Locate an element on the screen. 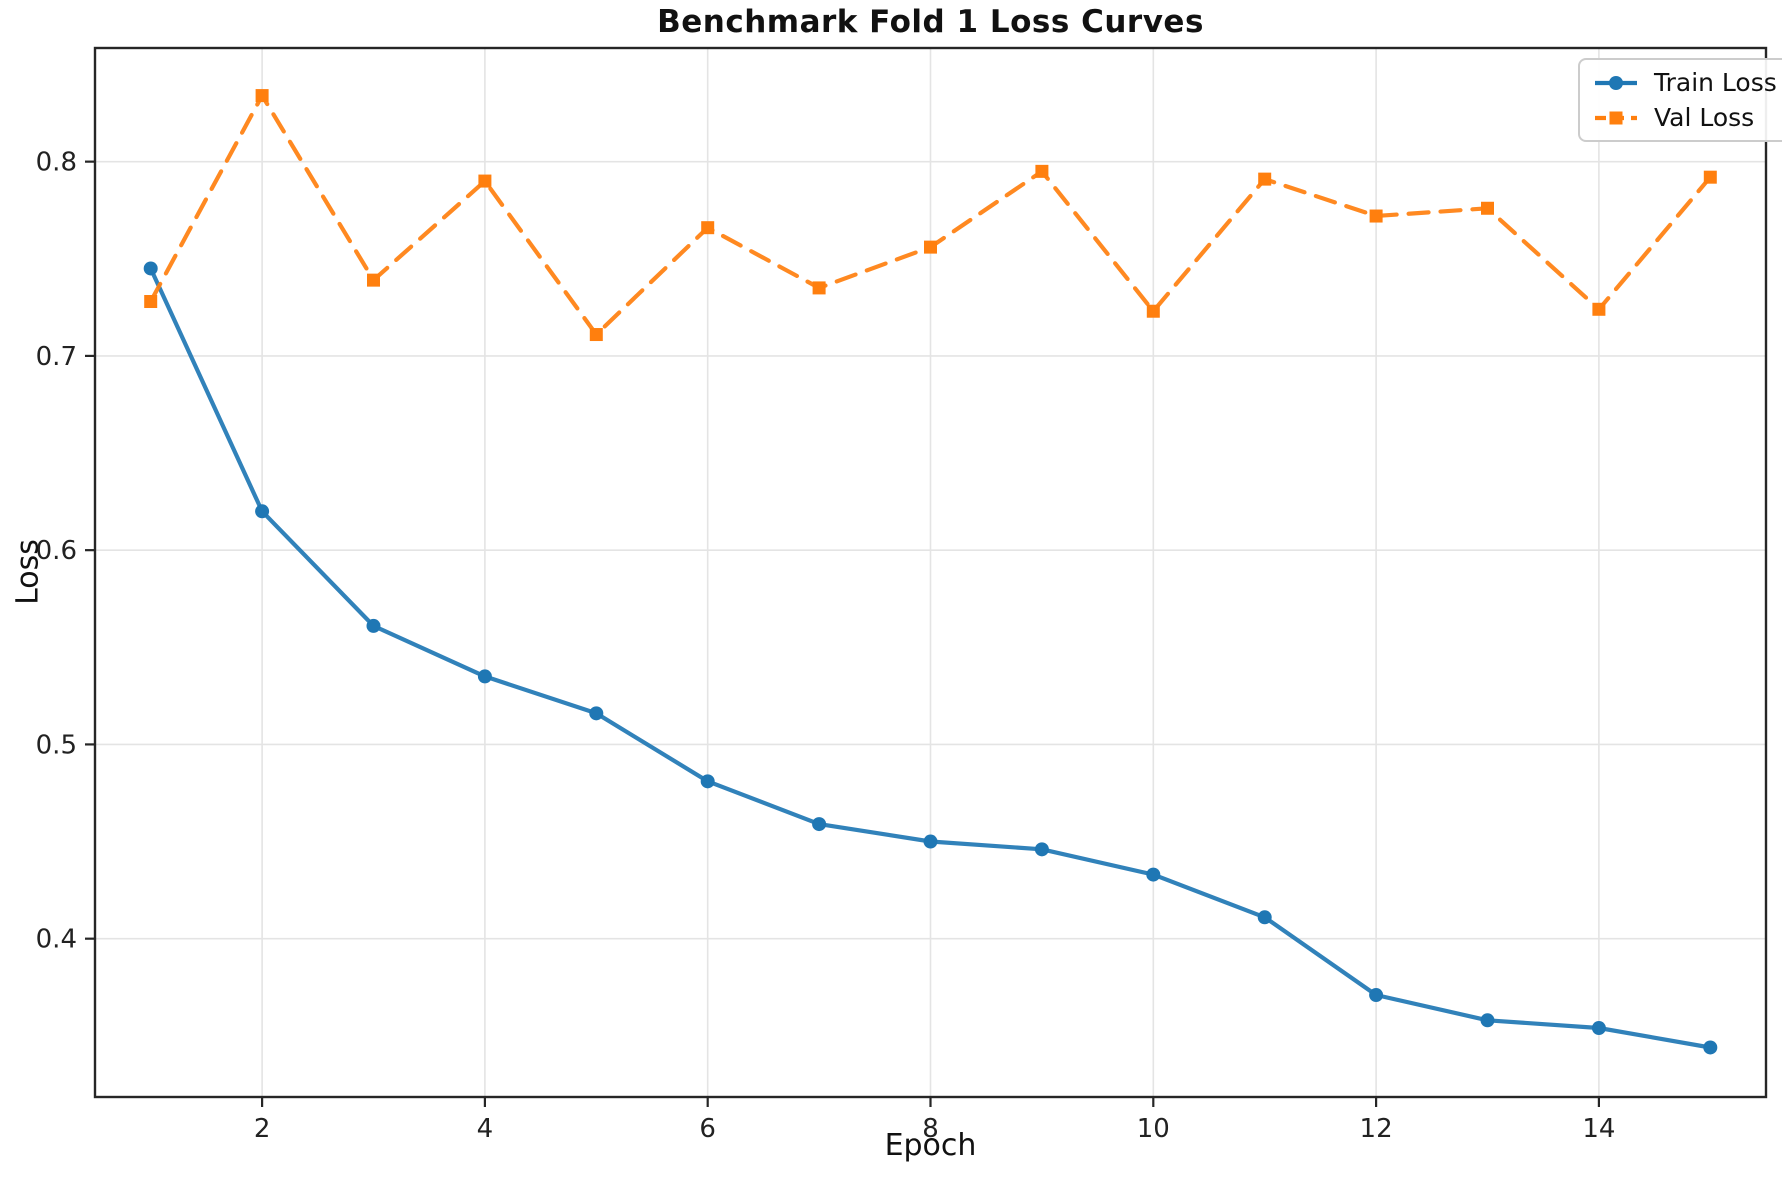 Image resolution: width=1782 pixels, height=1180 pixels. legend: Train Loss Val Loss is located at coordinates (1680, 100).